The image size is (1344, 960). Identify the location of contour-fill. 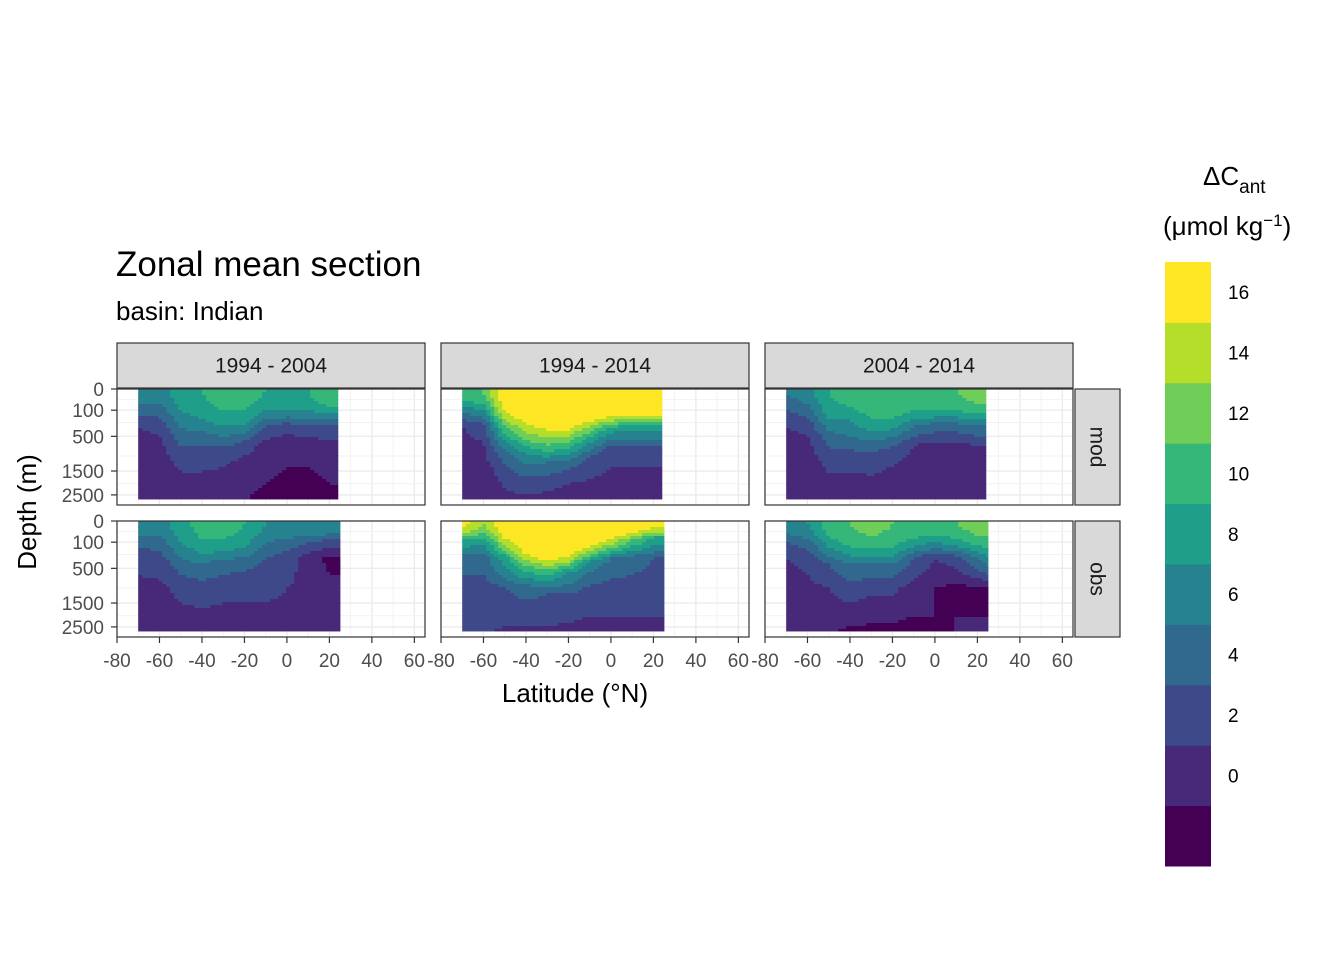
(562, 444).